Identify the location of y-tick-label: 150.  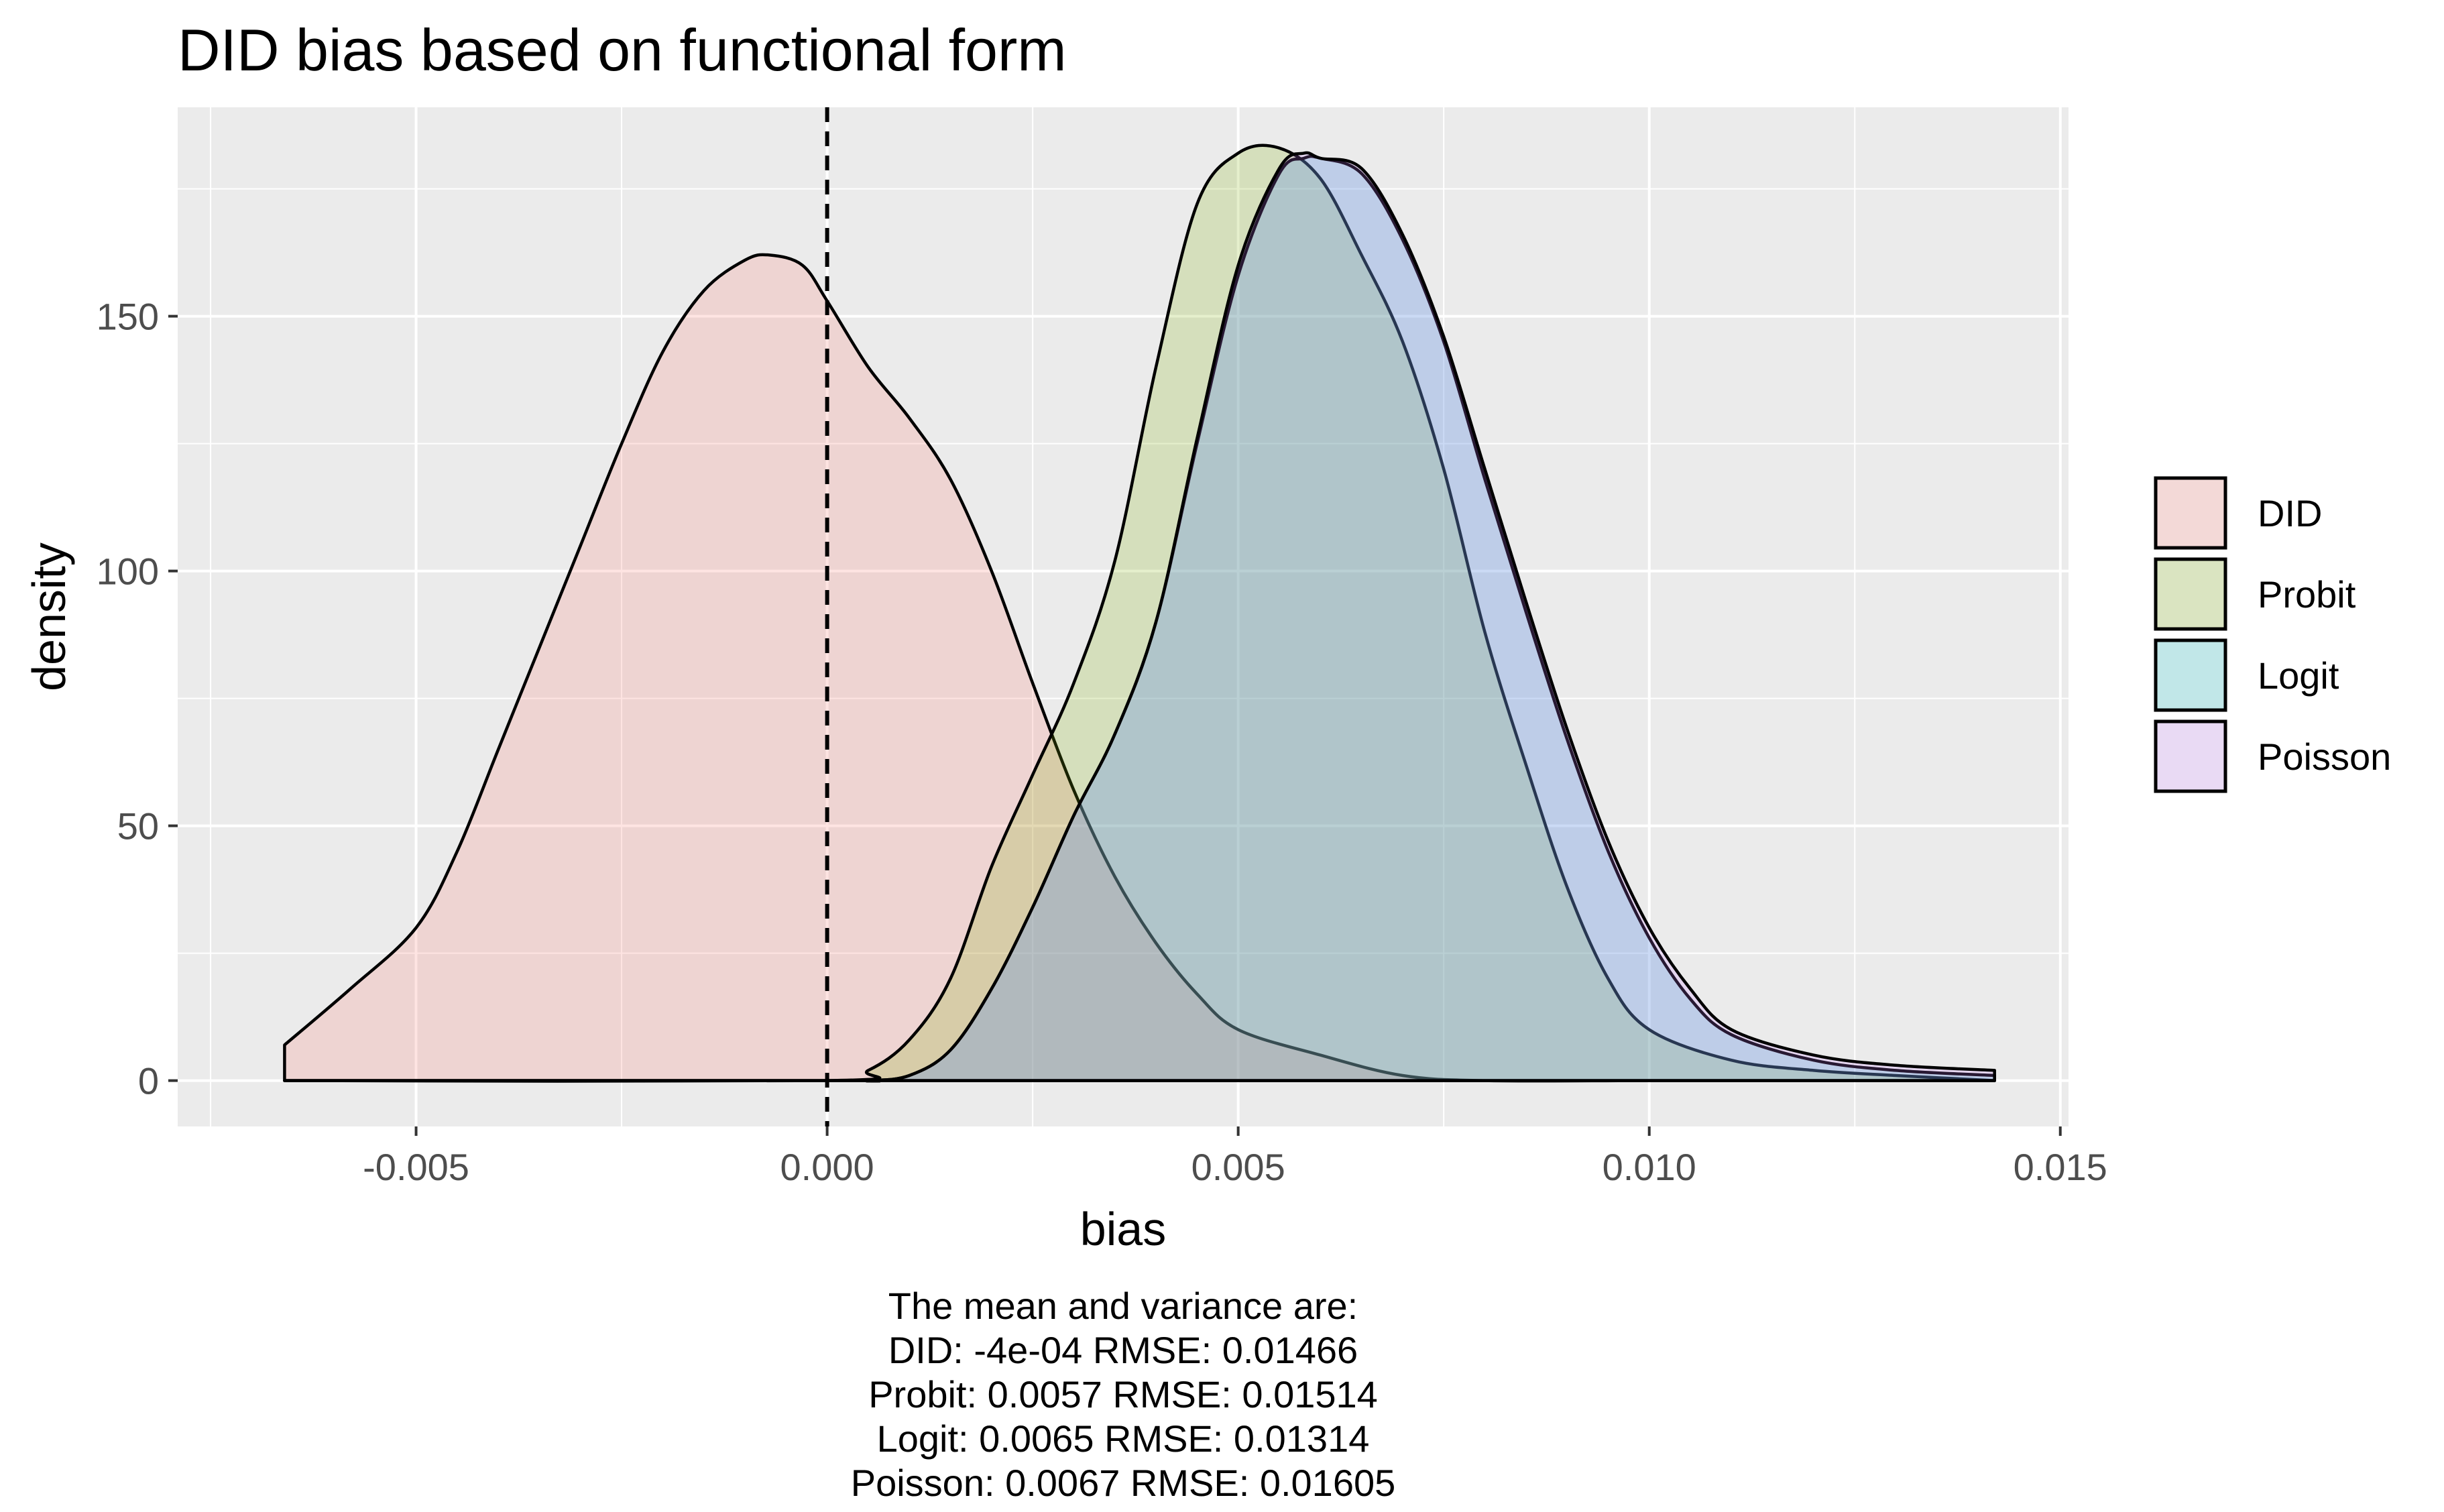
(128, 317).